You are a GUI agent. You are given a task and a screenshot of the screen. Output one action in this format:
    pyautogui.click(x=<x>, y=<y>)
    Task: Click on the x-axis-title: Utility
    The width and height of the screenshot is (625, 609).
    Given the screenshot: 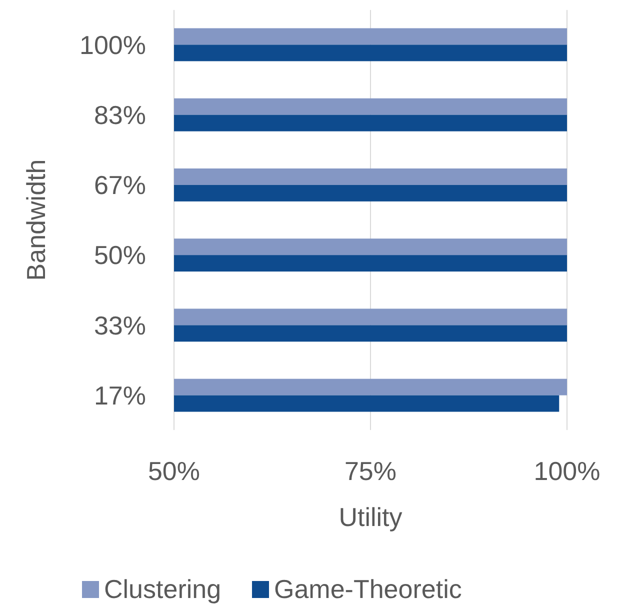 What is the action you would take?
    pyautogui.click(x=370, y=517)
    